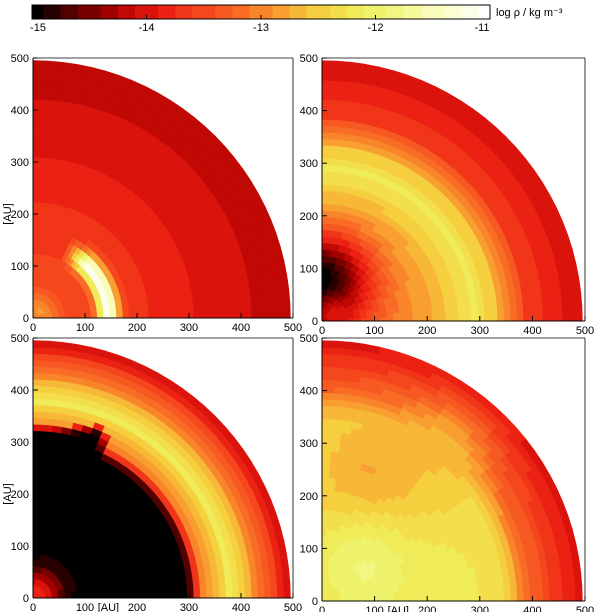 The image size is (600, 612). What do you see at coordinates (8, 493) in the screenshot?
I see `y-axis-title: [AU]` at bounding box center [8, 493].